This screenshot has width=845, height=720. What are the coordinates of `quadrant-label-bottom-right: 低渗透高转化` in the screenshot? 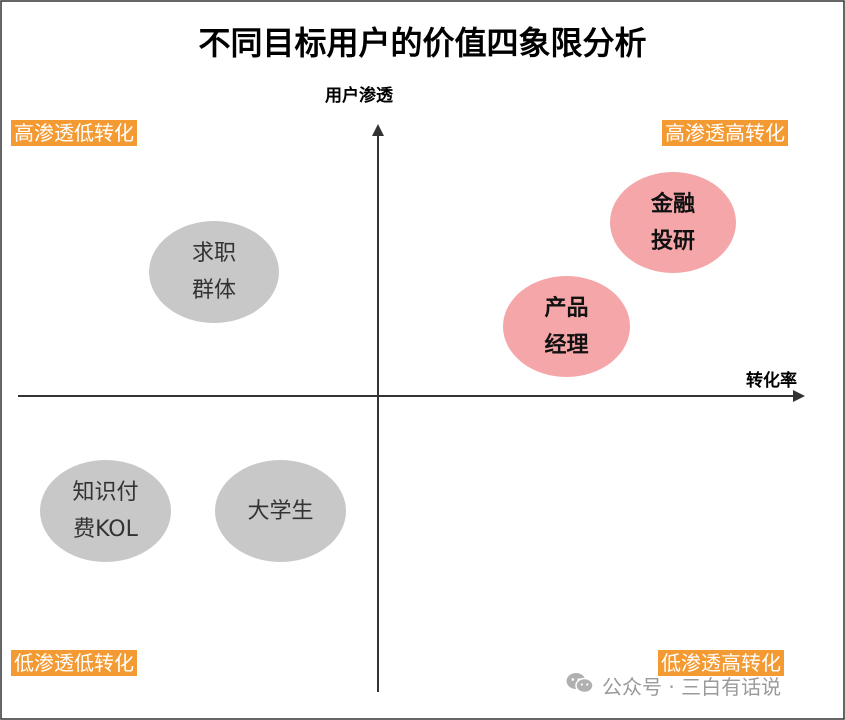 It's located at (721, 663).